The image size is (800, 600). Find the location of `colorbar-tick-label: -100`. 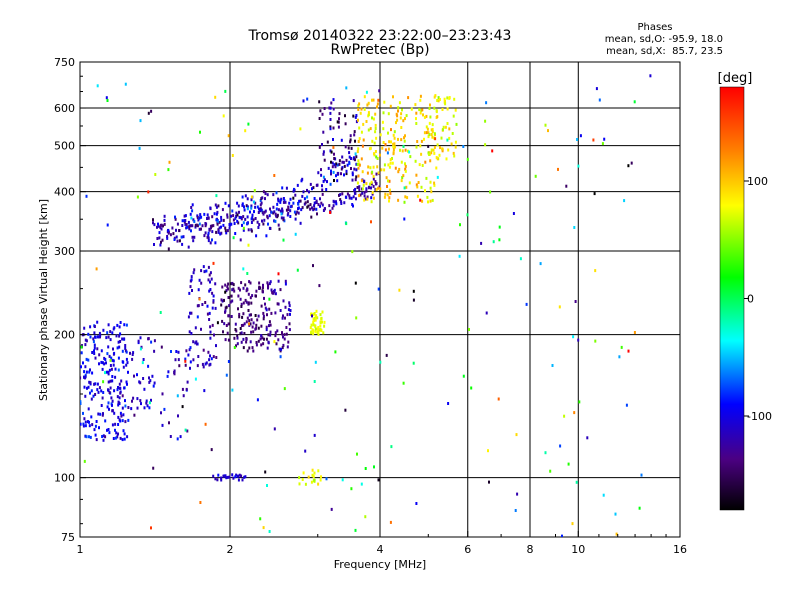

colorbar-tick-label: -100 is located at coordinates (759, 416).